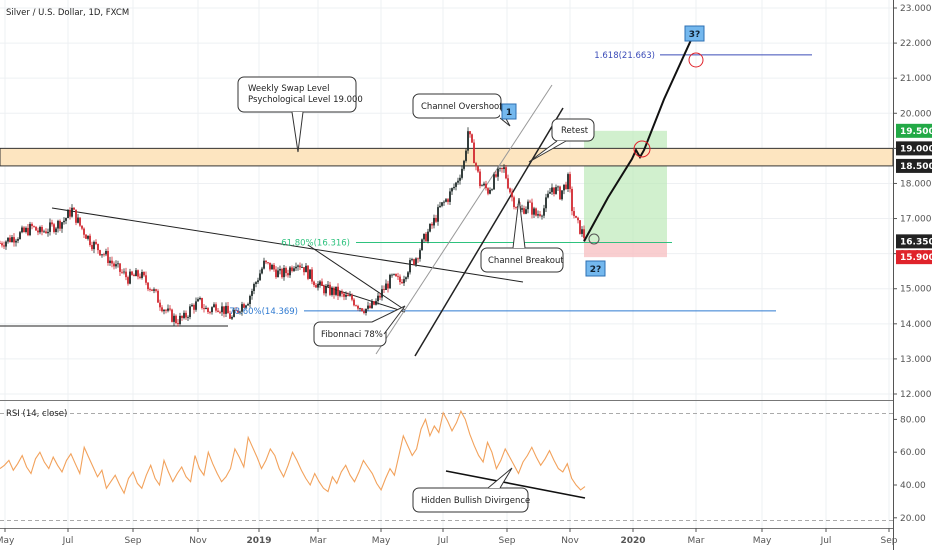 Image resolution: width=932 pixels, height=550 pixels. I want to click on rsi-axis: 20.00 40.00 60.00 80.00, so click(909, 469).